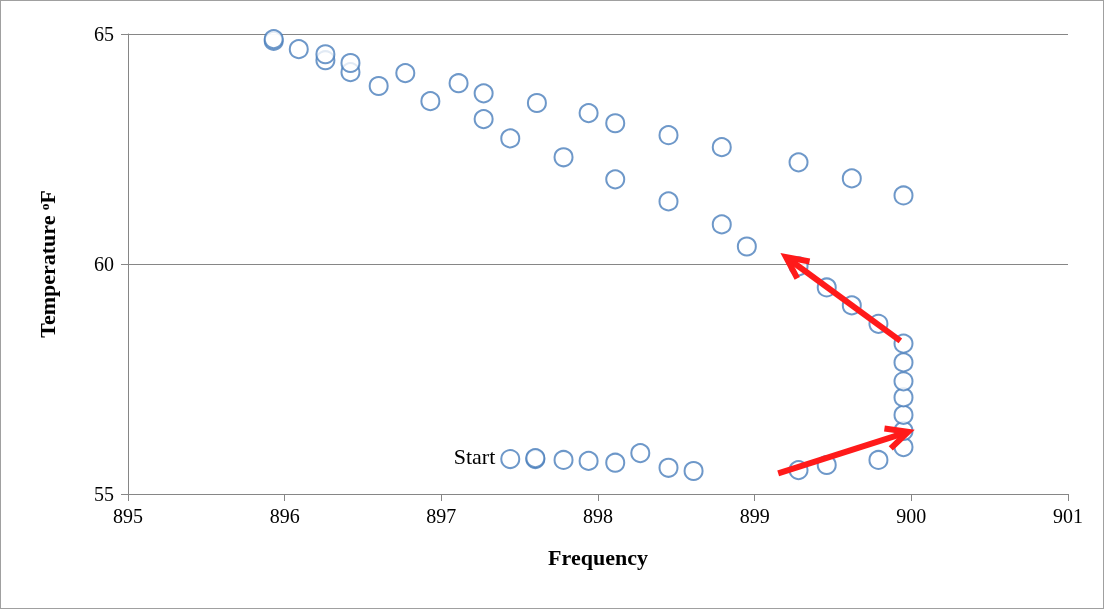 This screenshot has width=1104, height=609. What do you see at coordinates (441, 516) in the screenshot?
I see `x-tick-label: 897` at bounding box center [441, 516].